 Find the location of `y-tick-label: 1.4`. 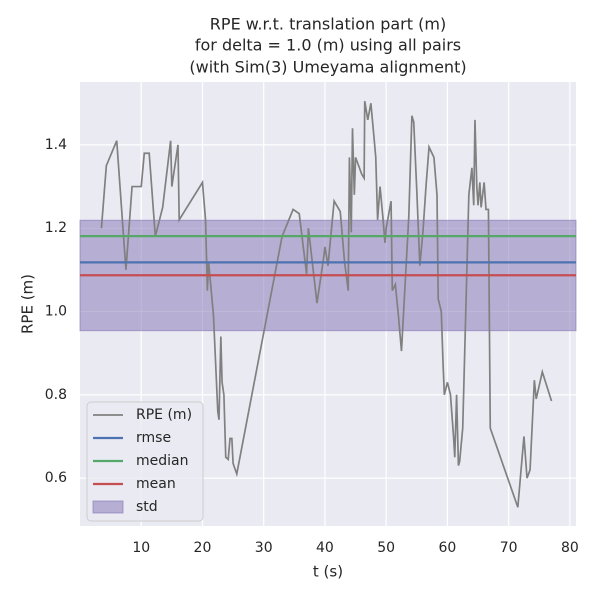

y-tick-label: 1.4 is located at coordinates (56, 145).